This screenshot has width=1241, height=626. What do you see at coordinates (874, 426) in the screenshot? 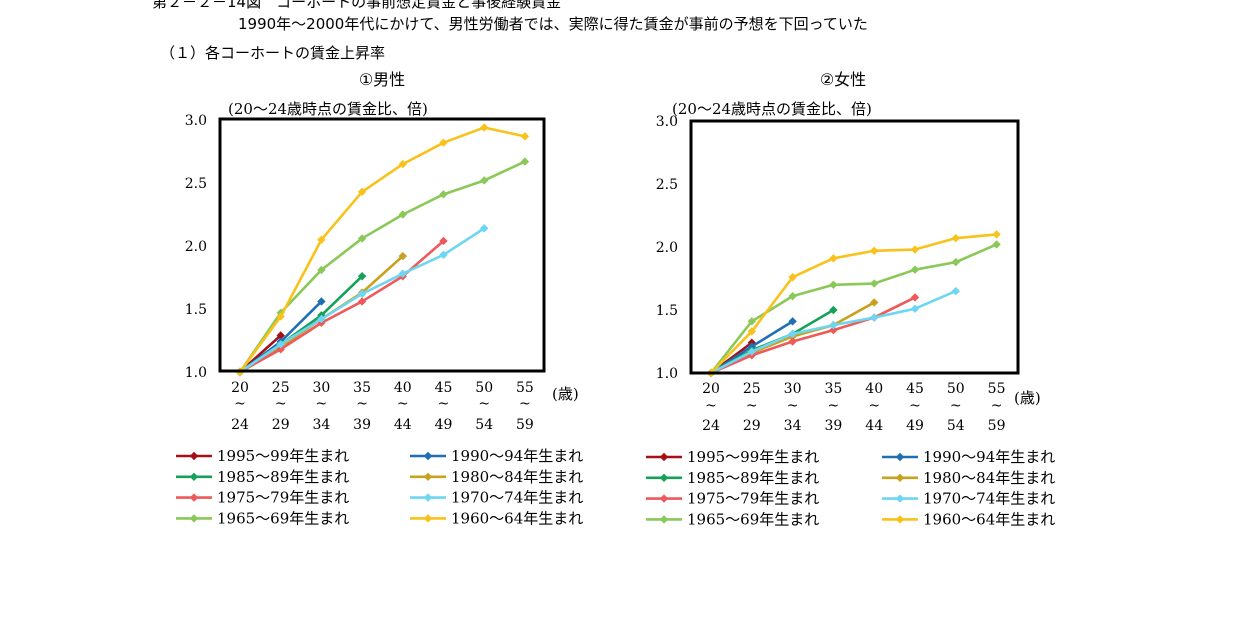
I see `x-tick-label: 44` at bounding box center [874, 426].